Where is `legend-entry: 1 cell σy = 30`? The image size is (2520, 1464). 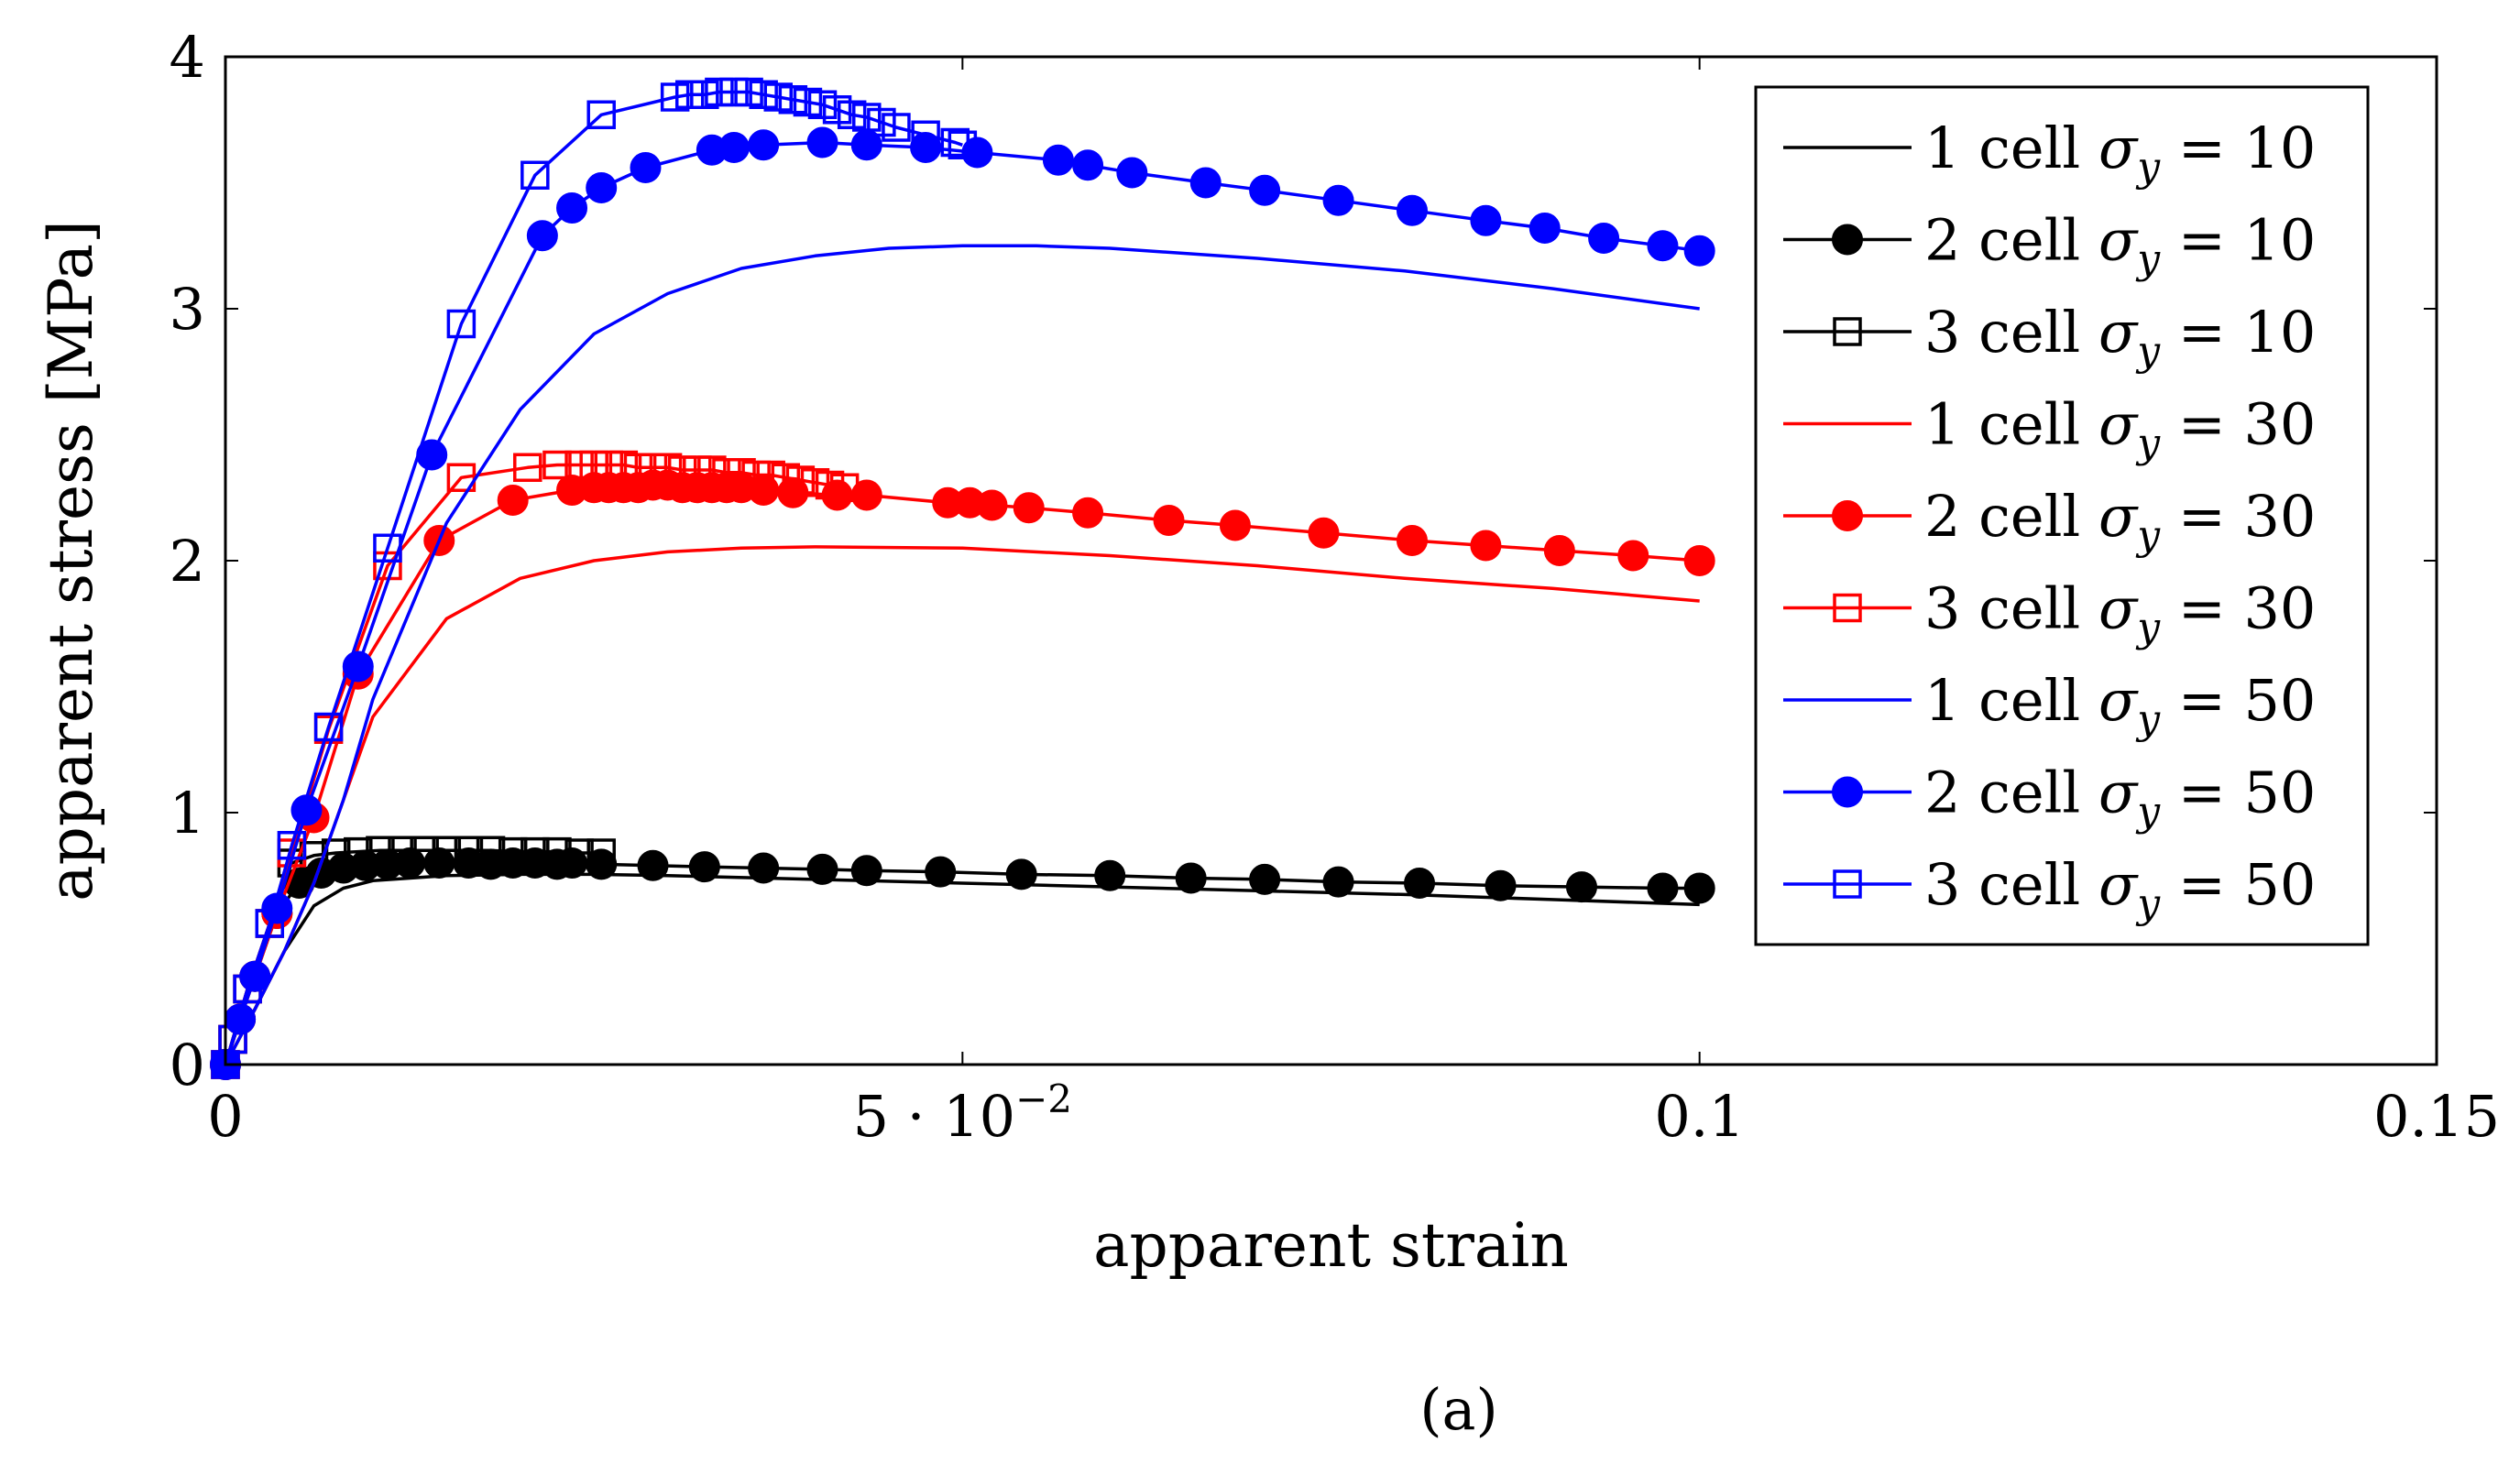 legend-entry: 1 cell σy = 30 is located at coordinates (2049, 429).